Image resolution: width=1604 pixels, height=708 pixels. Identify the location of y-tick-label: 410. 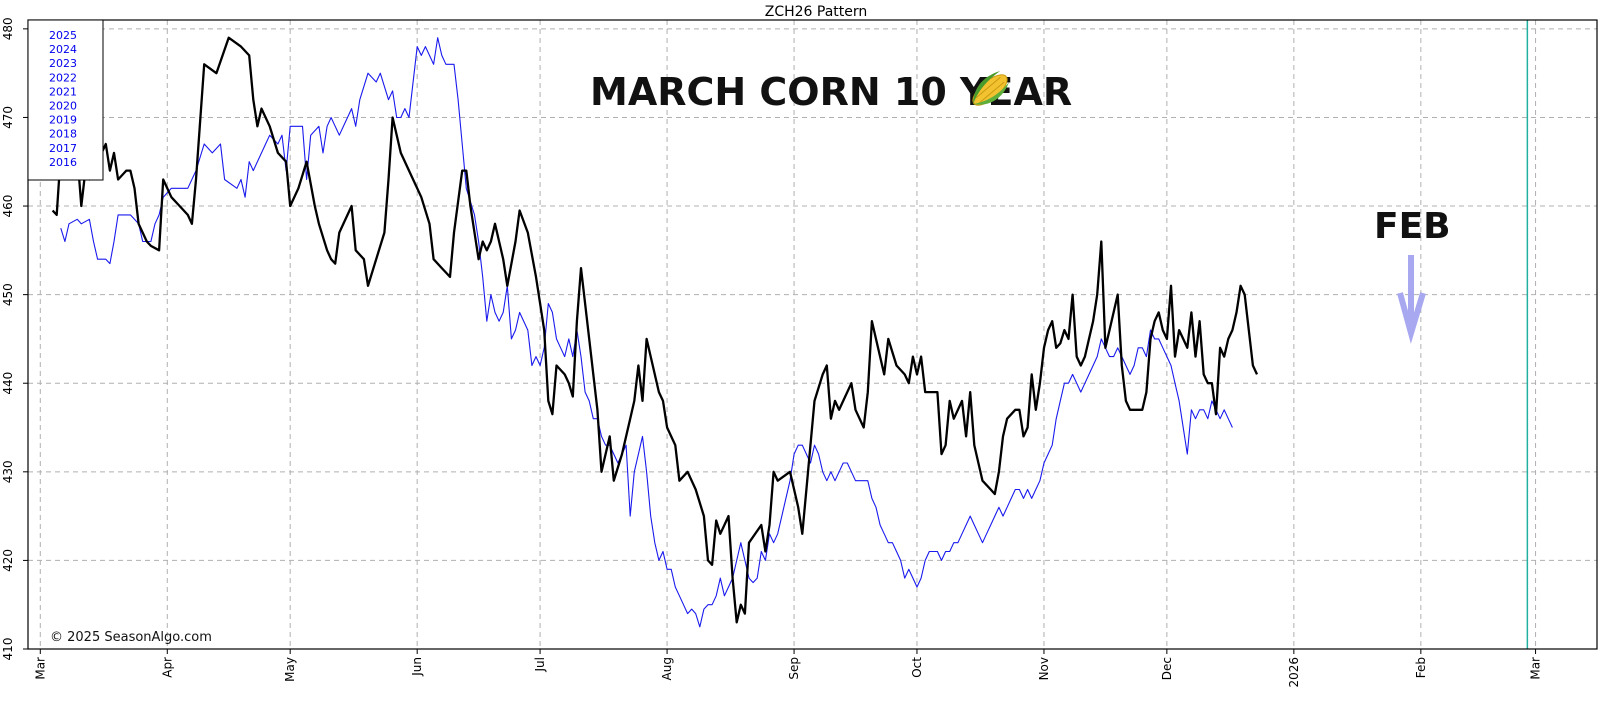
(8, 649).